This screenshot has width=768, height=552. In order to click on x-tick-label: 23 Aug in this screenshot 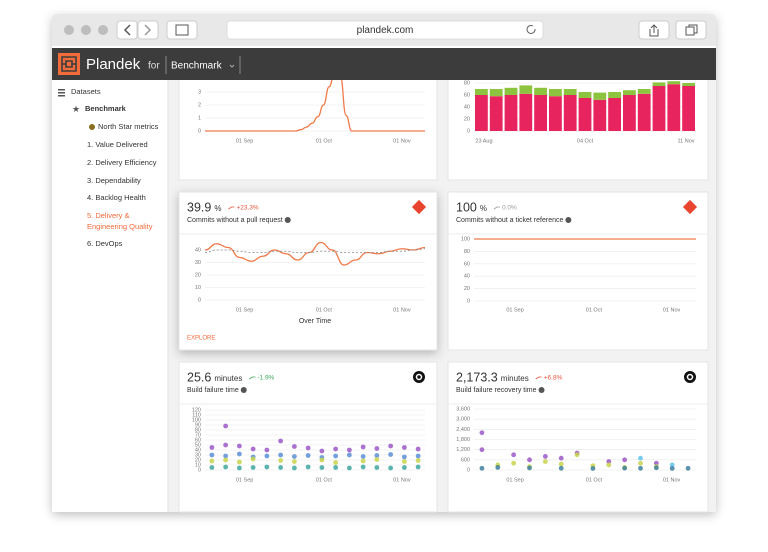, I will do `click(483, 141)`.